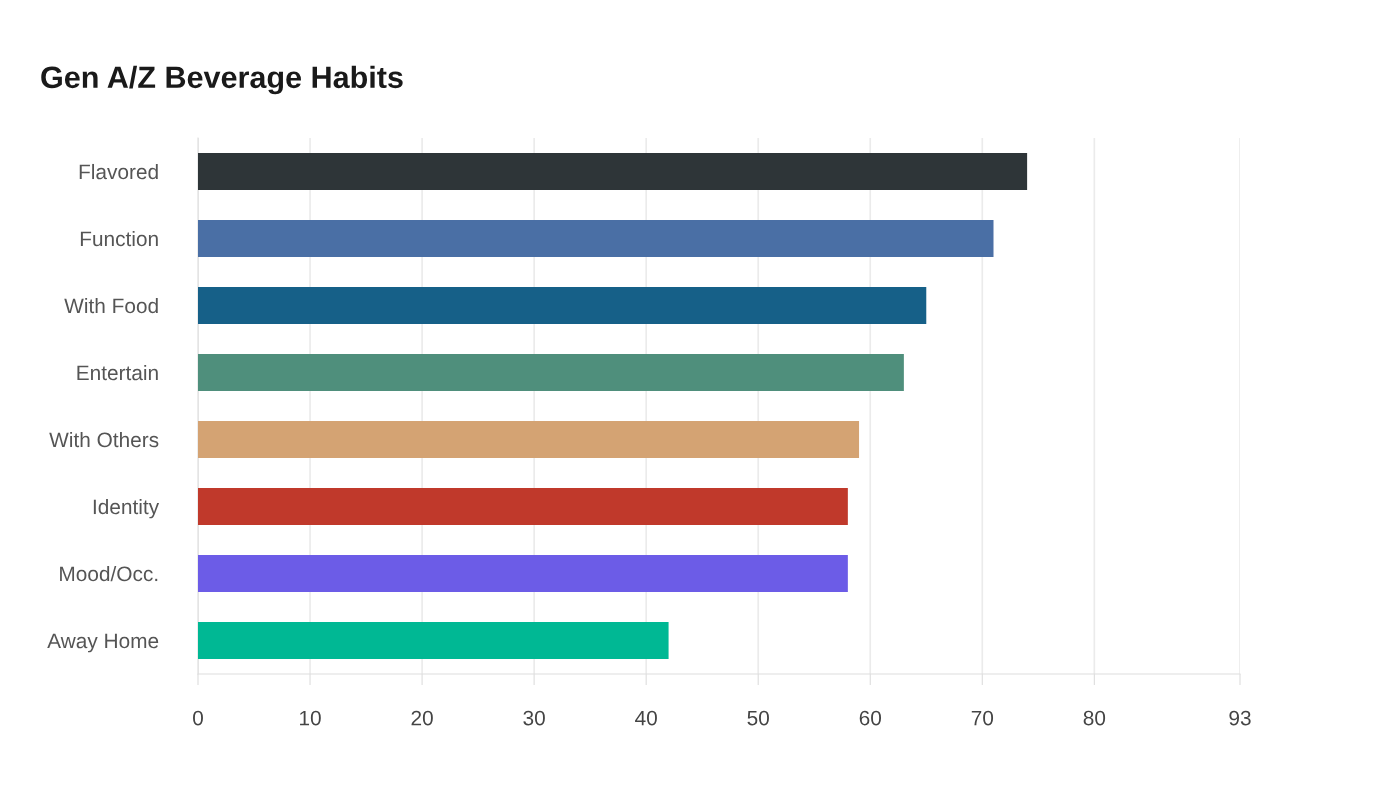 The image size is (1400, 800). What do you see at coordinates (126, 508) in the screenshot?
I see `y-tick-label: Identity` at bounding box center [126, 508].